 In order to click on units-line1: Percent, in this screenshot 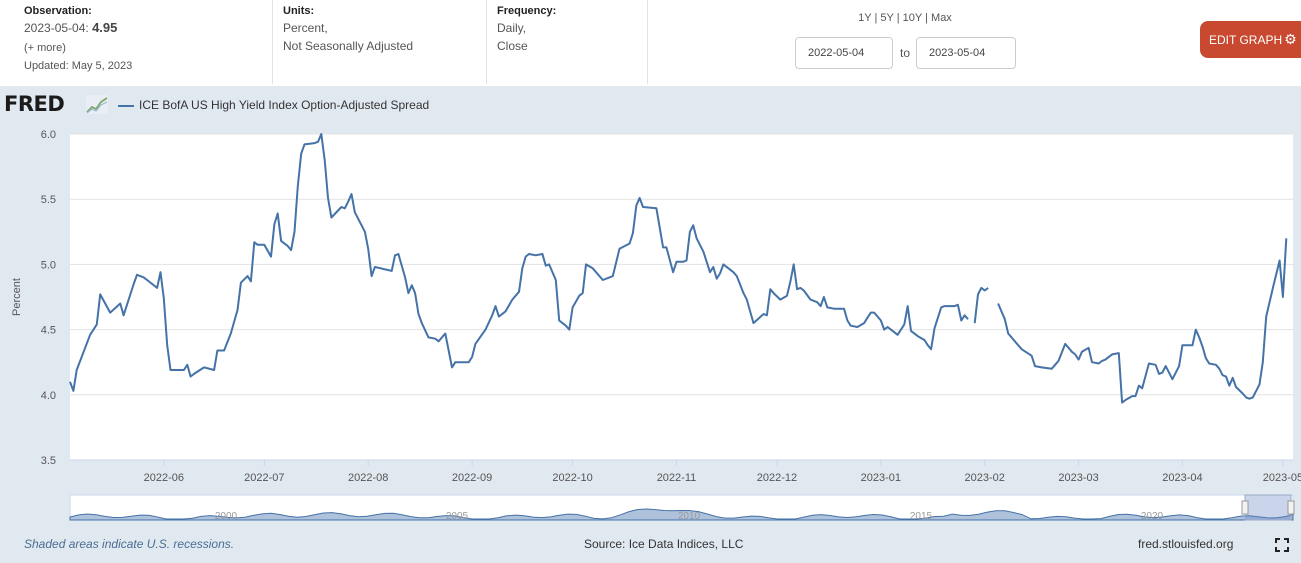, I will do `click(305, 28)`.